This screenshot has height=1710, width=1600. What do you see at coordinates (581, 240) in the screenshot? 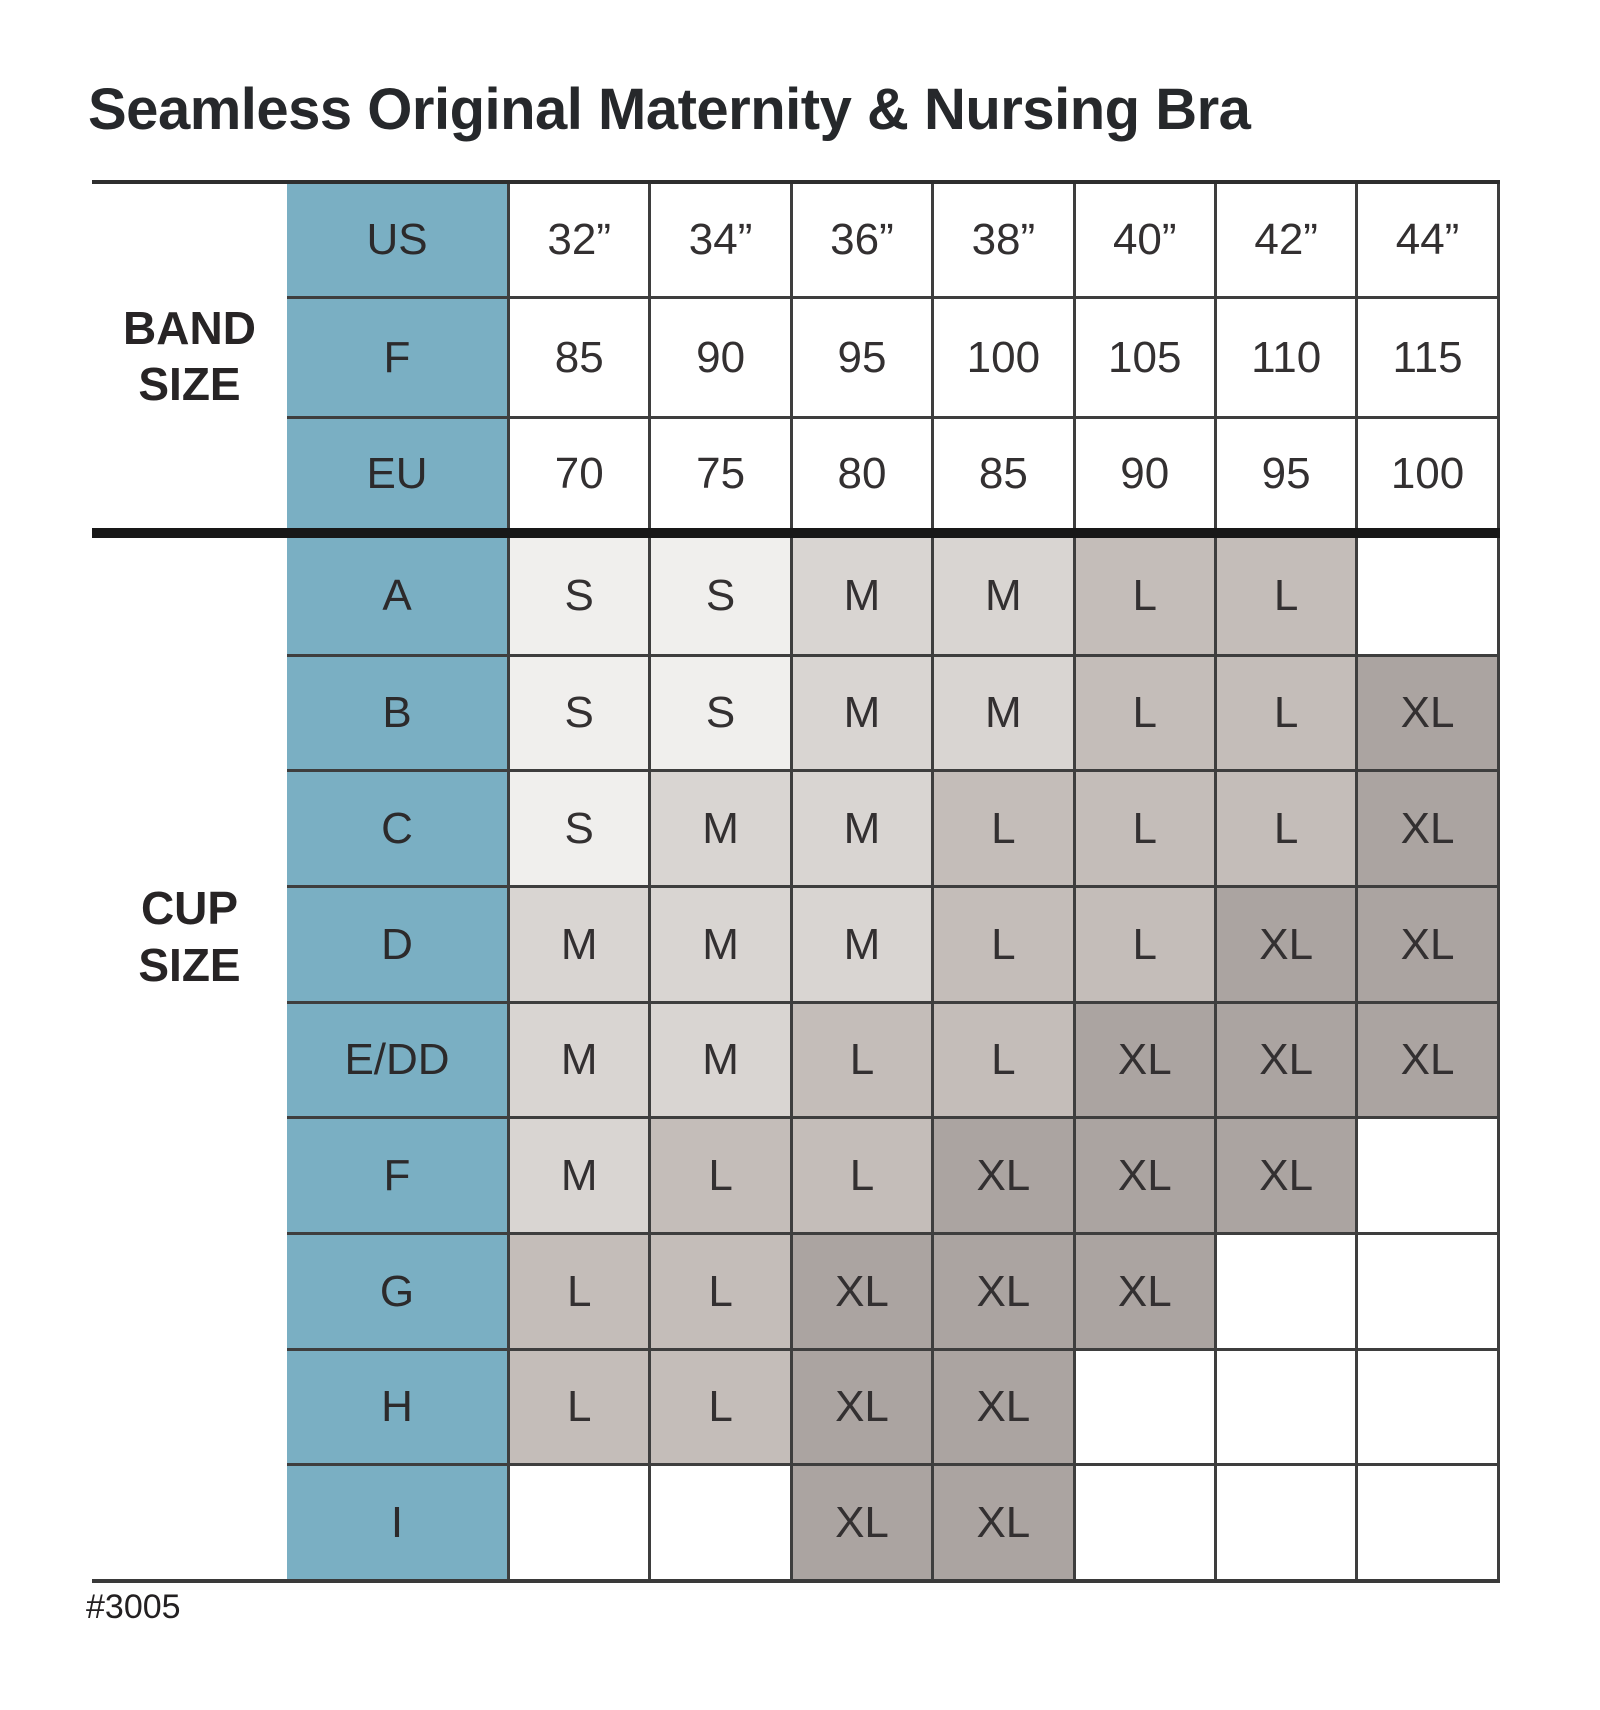
I see `band-value-cell: 32”` at bounding box center [581, 240].